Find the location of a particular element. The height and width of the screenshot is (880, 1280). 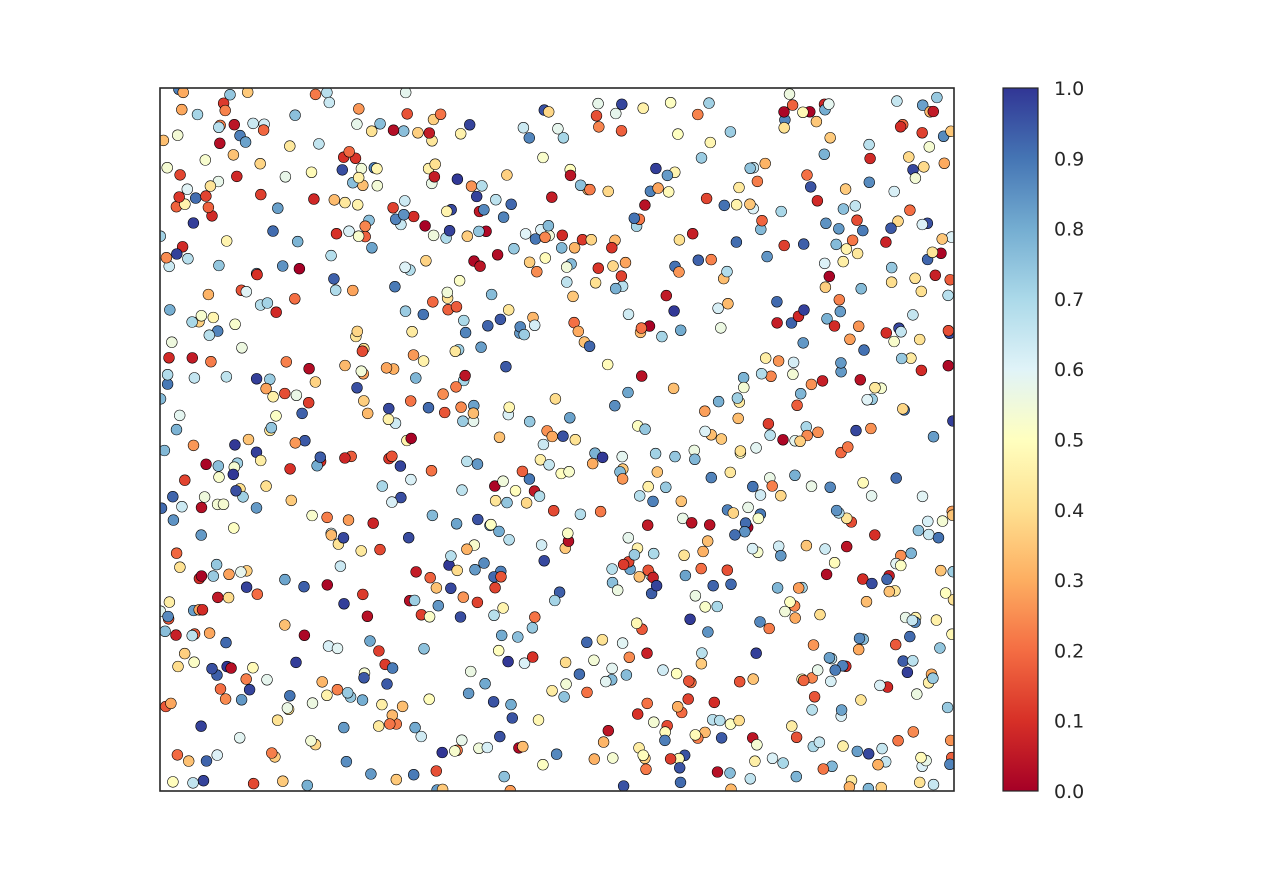

colorbar-tick-label: 0.1 is located at coordinates (1069, 722).